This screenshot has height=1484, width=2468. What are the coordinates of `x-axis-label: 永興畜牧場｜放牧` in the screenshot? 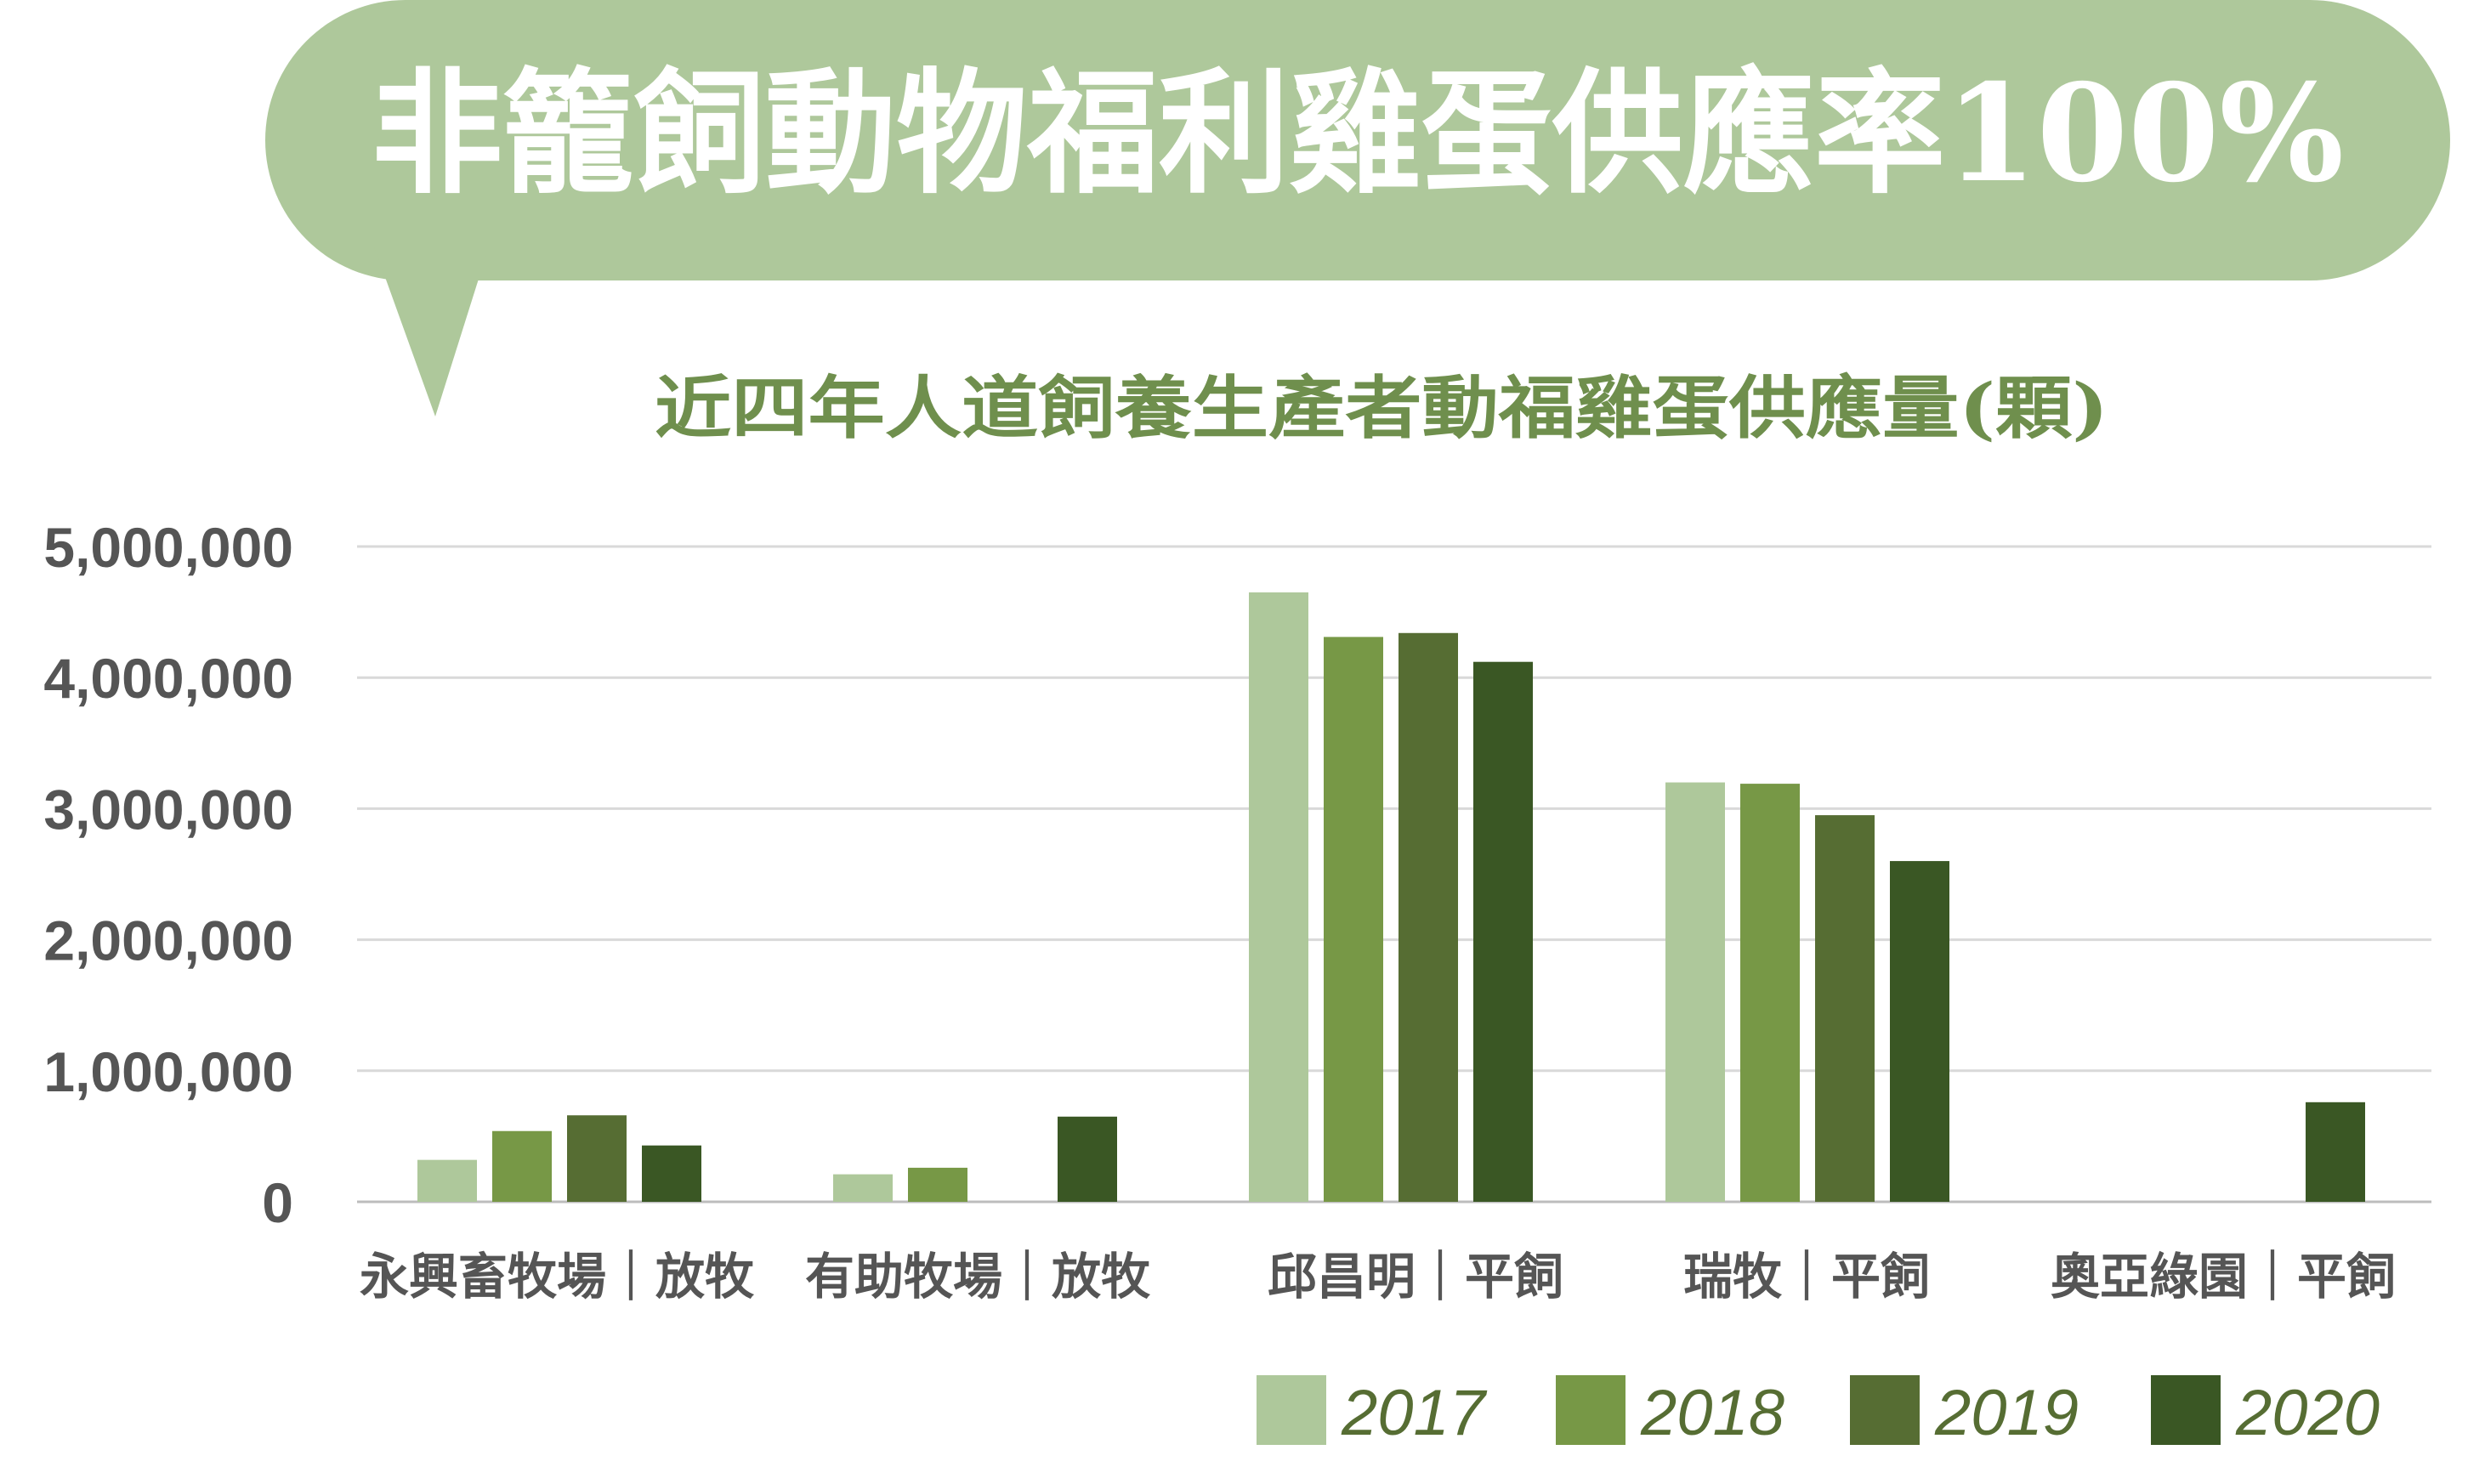 It's located at (557, 1277).